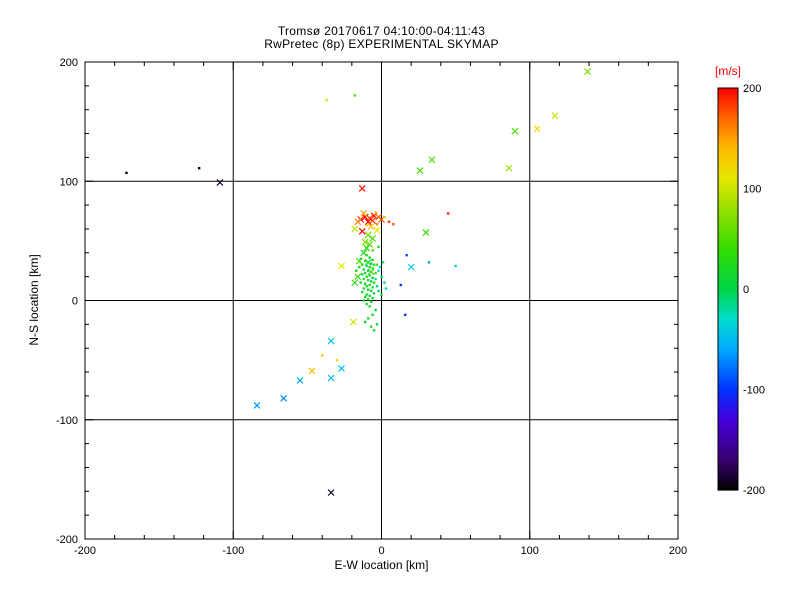  Describe the element at coordinates (741, 290) in the screenshot. I see `colorbar: 200 100 0 -100 -200` at that location.